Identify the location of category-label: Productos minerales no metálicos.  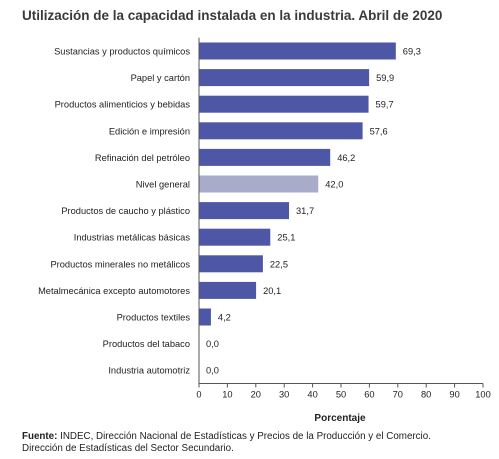
(120, 264).